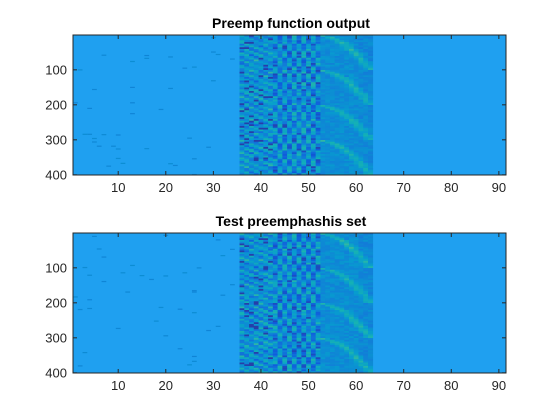  Describe the element at coordinates (499, 385) in the screenshot. I see `x-tick-label: 90` at that location.